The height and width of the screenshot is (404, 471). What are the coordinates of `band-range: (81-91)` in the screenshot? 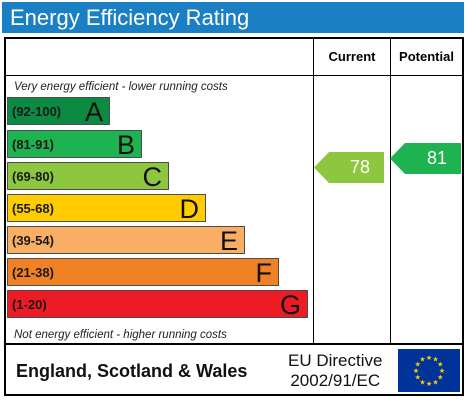 It's located at (33, 144).